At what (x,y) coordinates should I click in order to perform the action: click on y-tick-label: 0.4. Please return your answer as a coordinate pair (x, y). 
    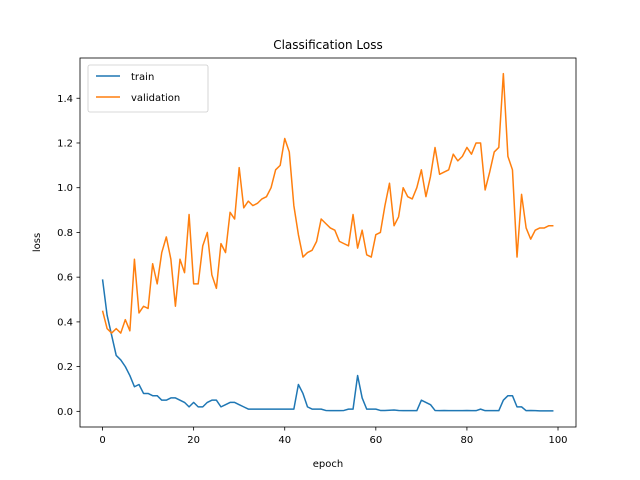
    Looking at the image, I should click on (65, 322).